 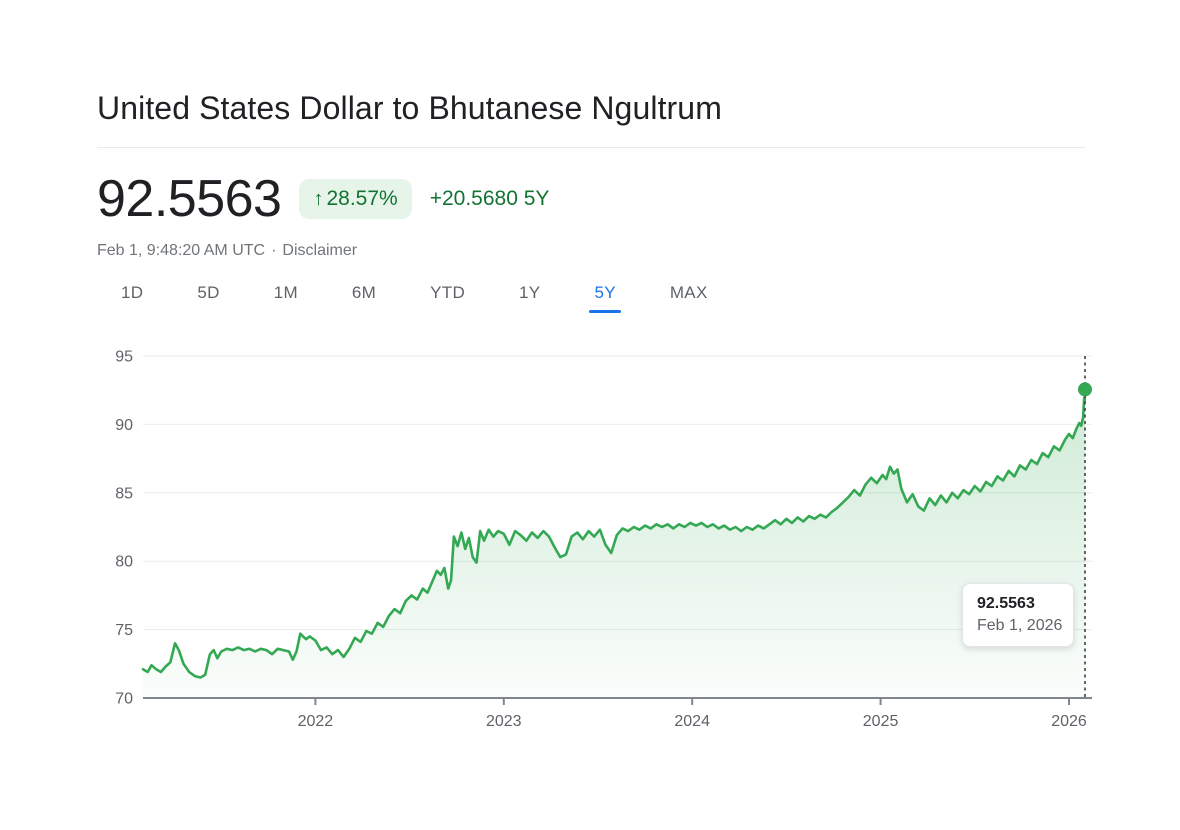 What do you see at coordinates (362, 198) in the screenshot?
I see `change-percent: 28.57%` at bounding box center [362, 198].